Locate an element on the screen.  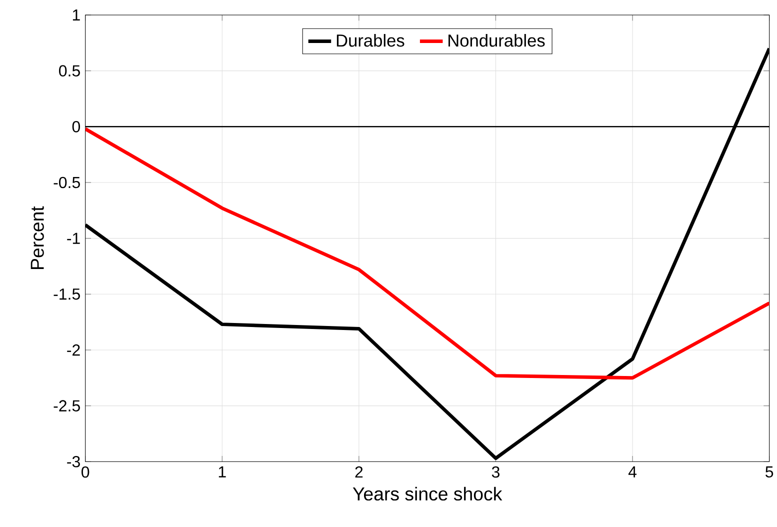
x-tick-label: 0 is located at coordinates (86, 472).